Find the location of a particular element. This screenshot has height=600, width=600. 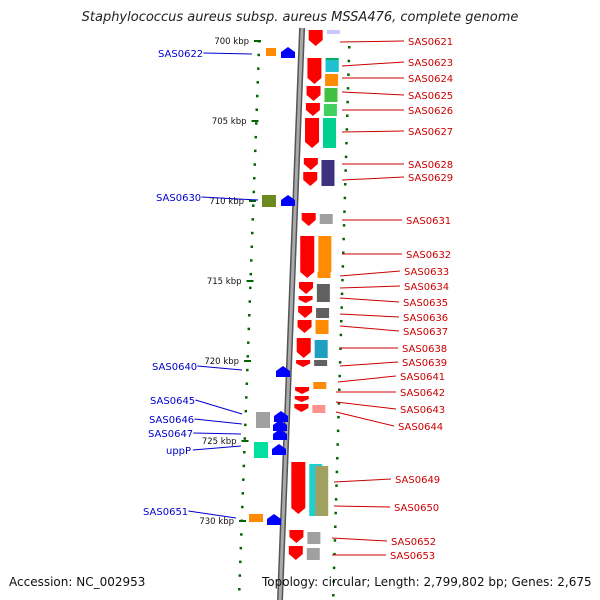

gene-label-right: SAS0634 is located at coordinates (426, 287).